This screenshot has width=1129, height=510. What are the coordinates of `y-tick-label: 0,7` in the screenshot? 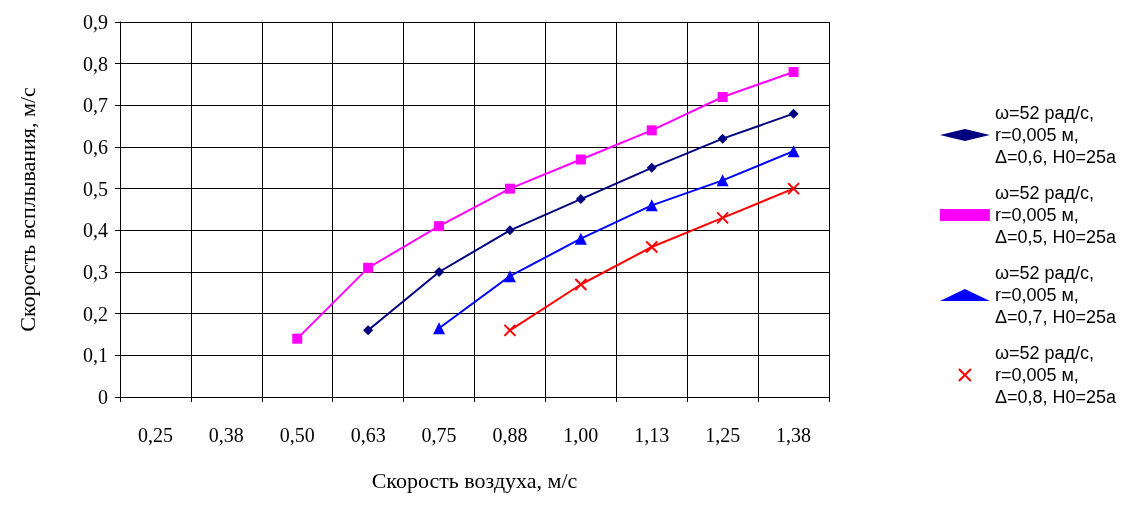 It's located at (95, 105).